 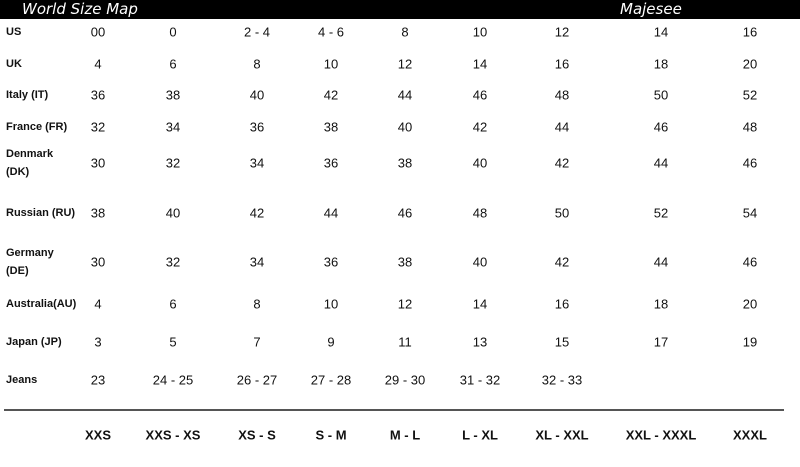 What do you see at coordinates (30, 262) in the screenshot?
I see `row-label: Germany (DE)` at bounding box center [30, 262].